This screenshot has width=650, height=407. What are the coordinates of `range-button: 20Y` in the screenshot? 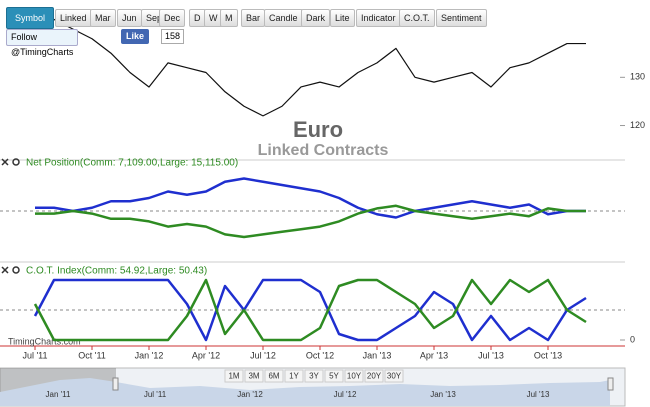 It's located at (374, 376).